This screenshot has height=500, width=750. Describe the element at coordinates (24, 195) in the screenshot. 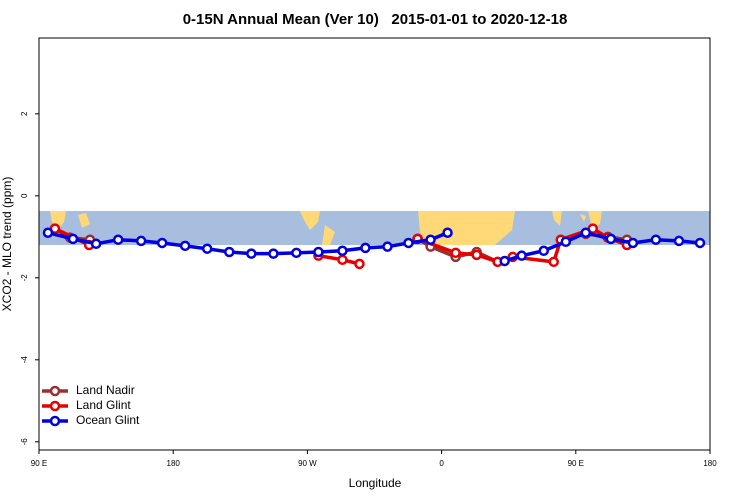

I see `y-tick-label: 0` at that location.